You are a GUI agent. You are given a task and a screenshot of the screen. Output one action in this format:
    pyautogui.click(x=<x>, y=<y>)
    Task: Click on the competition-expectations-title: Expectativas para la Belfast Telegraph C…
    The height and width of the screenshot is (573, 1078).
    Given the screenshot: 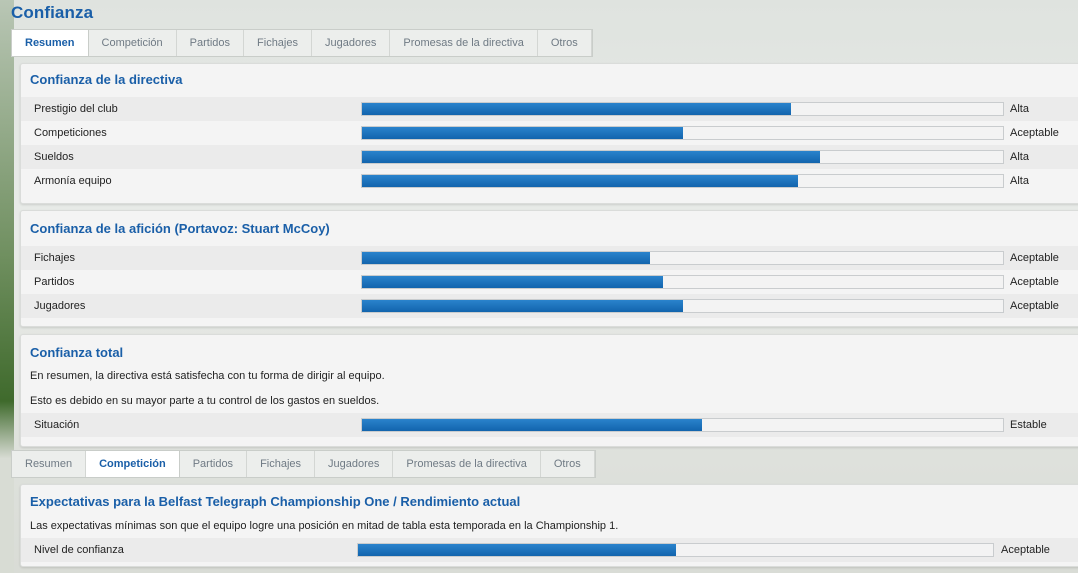 What is the action you would take?
    pyautogui.click(x=275, y=501)
    